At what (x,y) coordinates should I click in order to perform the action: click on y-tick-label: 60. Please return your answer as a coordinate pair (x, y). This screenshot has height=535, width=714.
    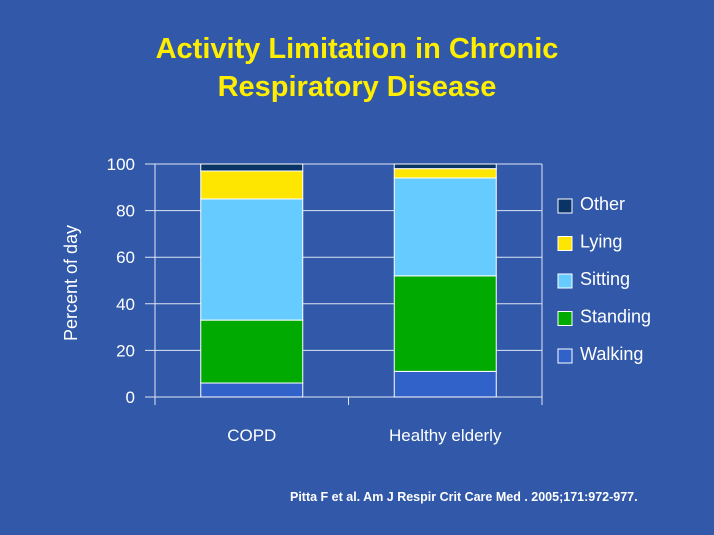
    Looking at the image, I should click on (125, 257).